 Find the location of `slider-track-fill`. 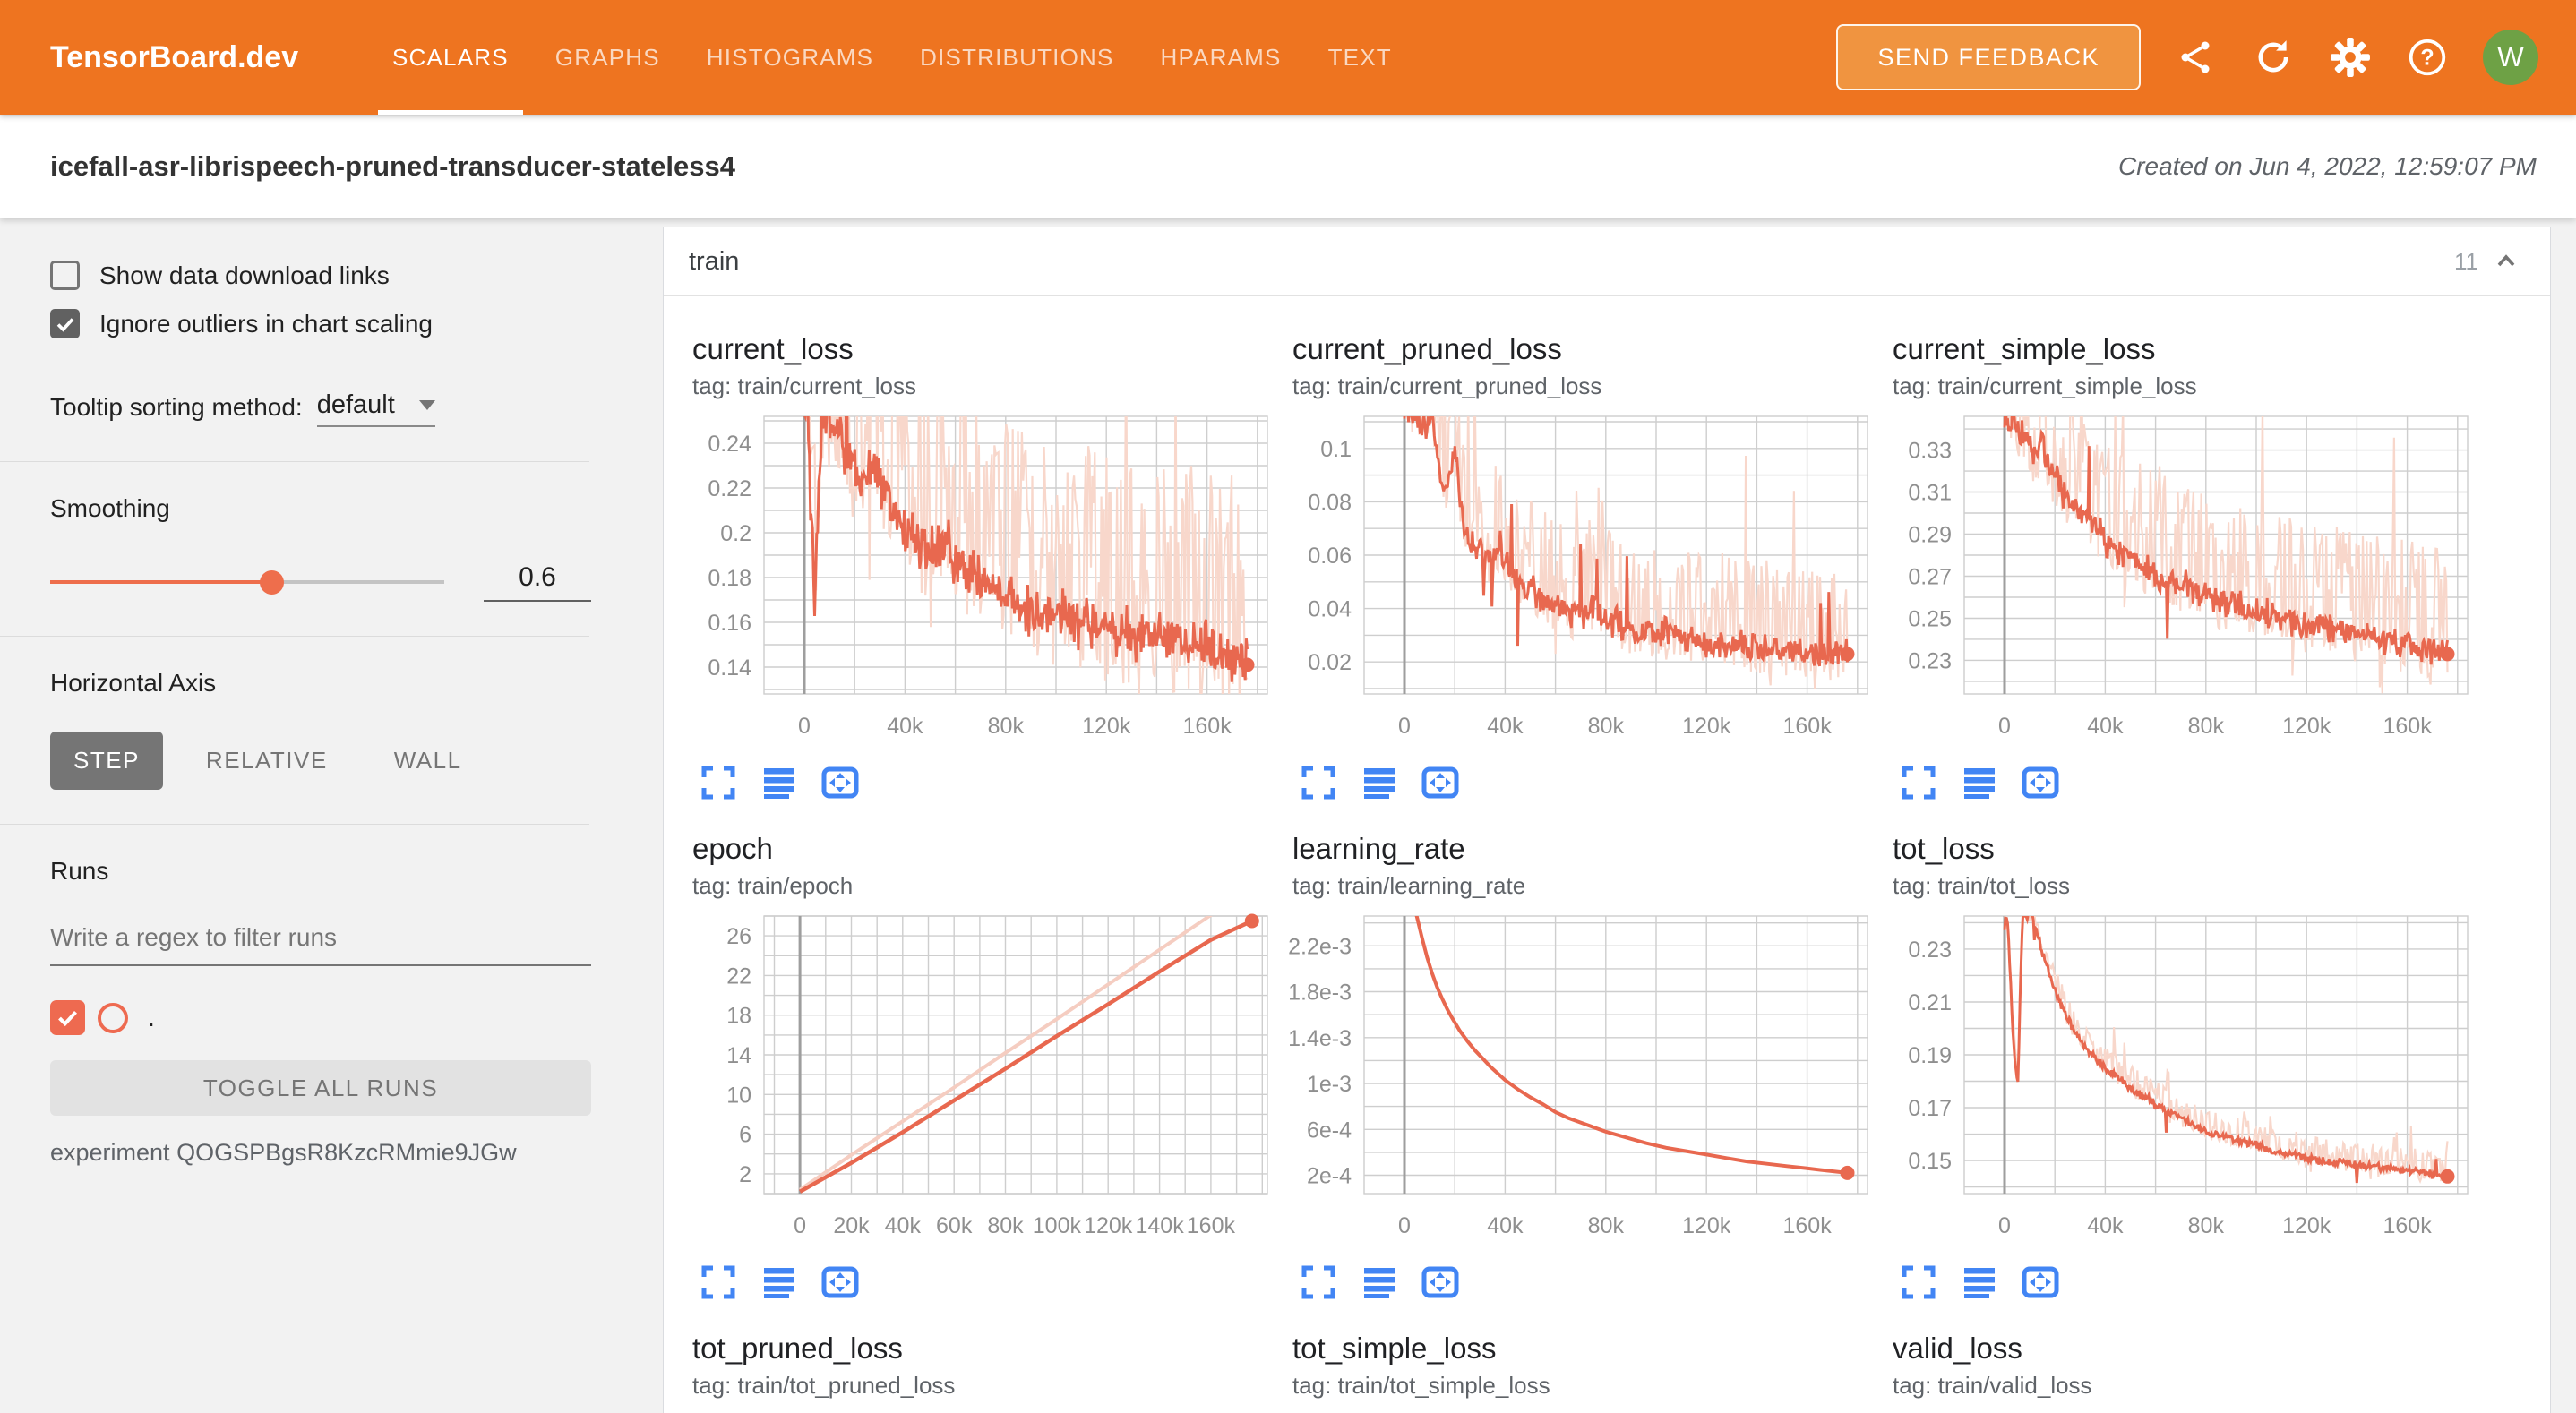

slider-track-fill is located at coordinates (161, 582).